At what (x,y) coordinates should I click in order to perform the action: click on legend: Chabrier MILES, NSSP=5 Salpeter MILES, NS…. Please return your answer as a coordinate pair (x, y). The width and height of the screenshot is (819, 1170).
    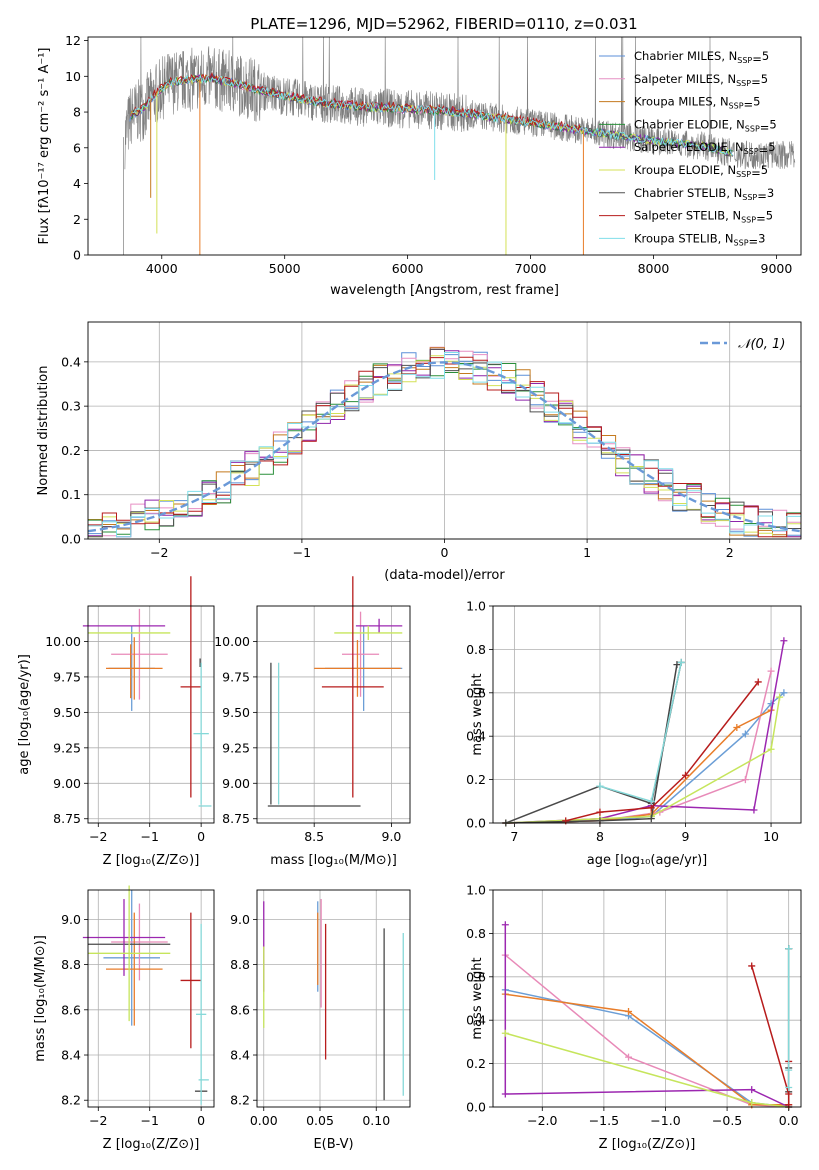
    Looking at the image, I should click on (688, 148).